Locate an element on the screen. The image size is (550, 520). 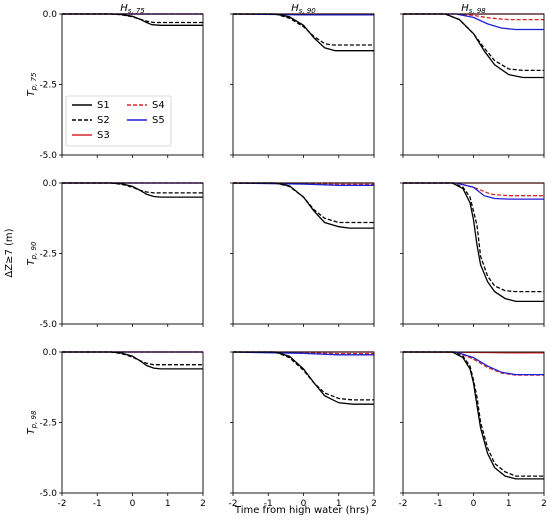
panel-r2-c1: -2 -1 0 1 2 is located at coordinates (303, 430).